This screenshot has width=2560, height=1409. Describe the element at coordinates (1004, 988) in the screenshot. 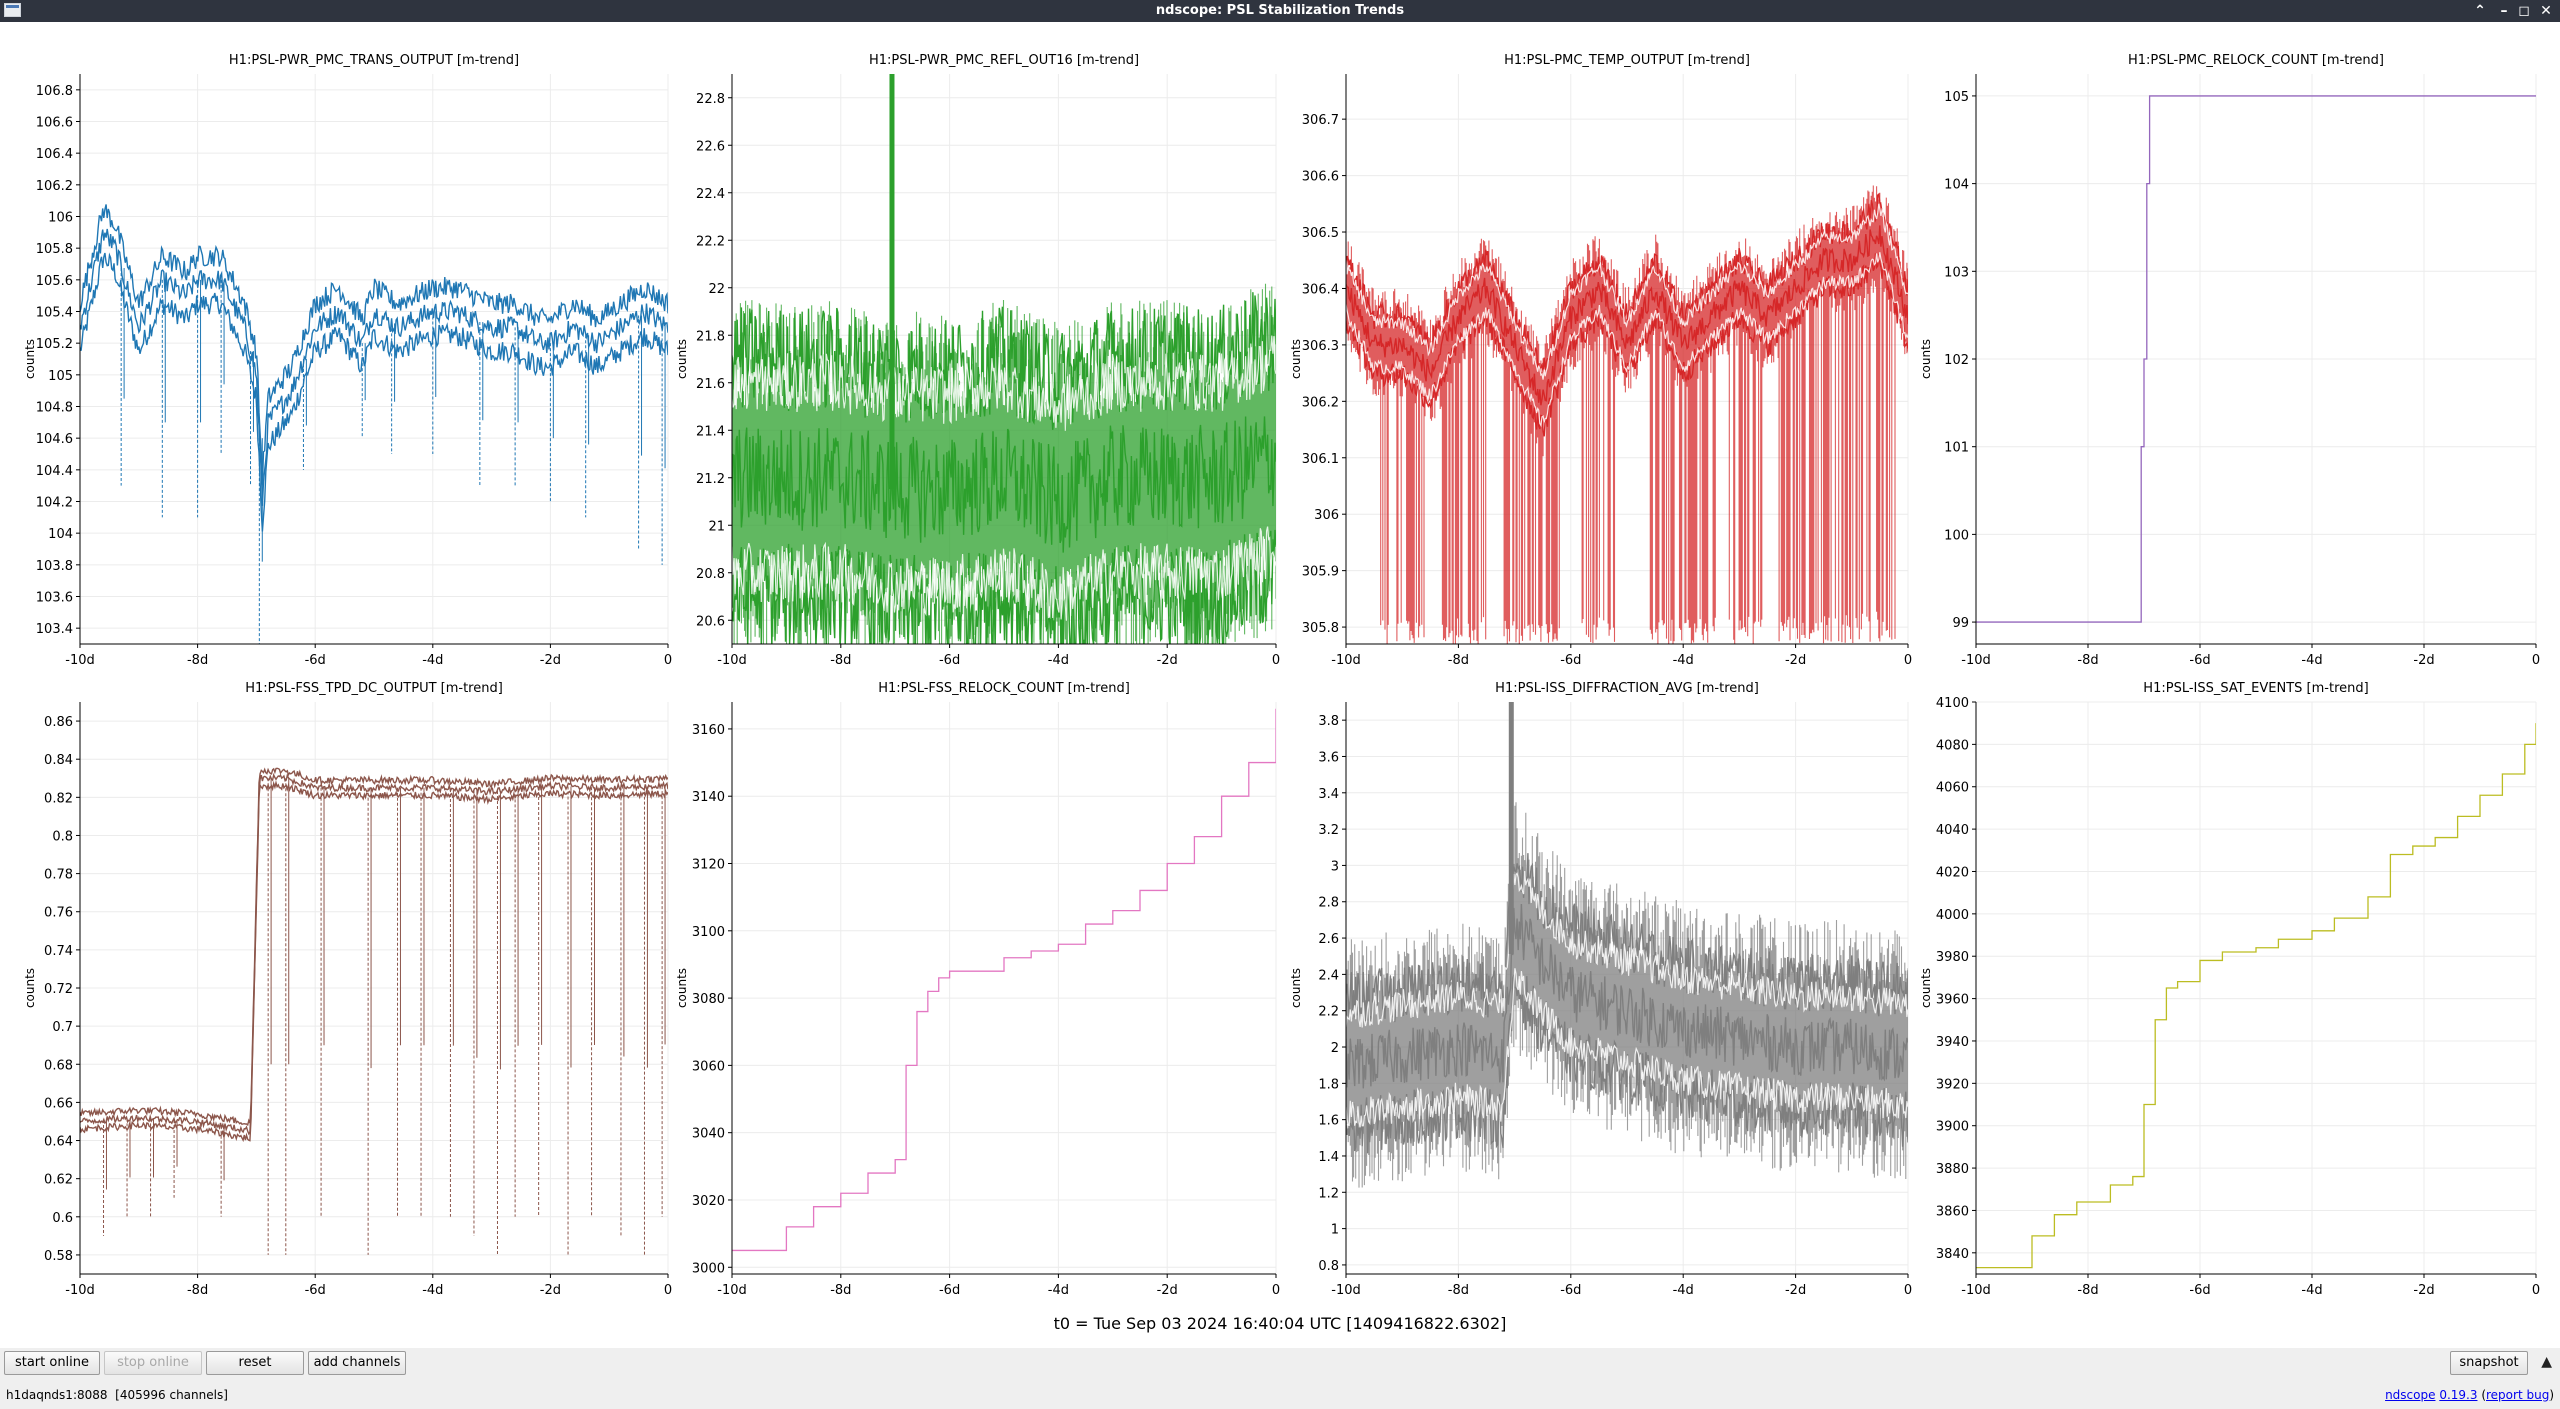

I see `grid` at that location.